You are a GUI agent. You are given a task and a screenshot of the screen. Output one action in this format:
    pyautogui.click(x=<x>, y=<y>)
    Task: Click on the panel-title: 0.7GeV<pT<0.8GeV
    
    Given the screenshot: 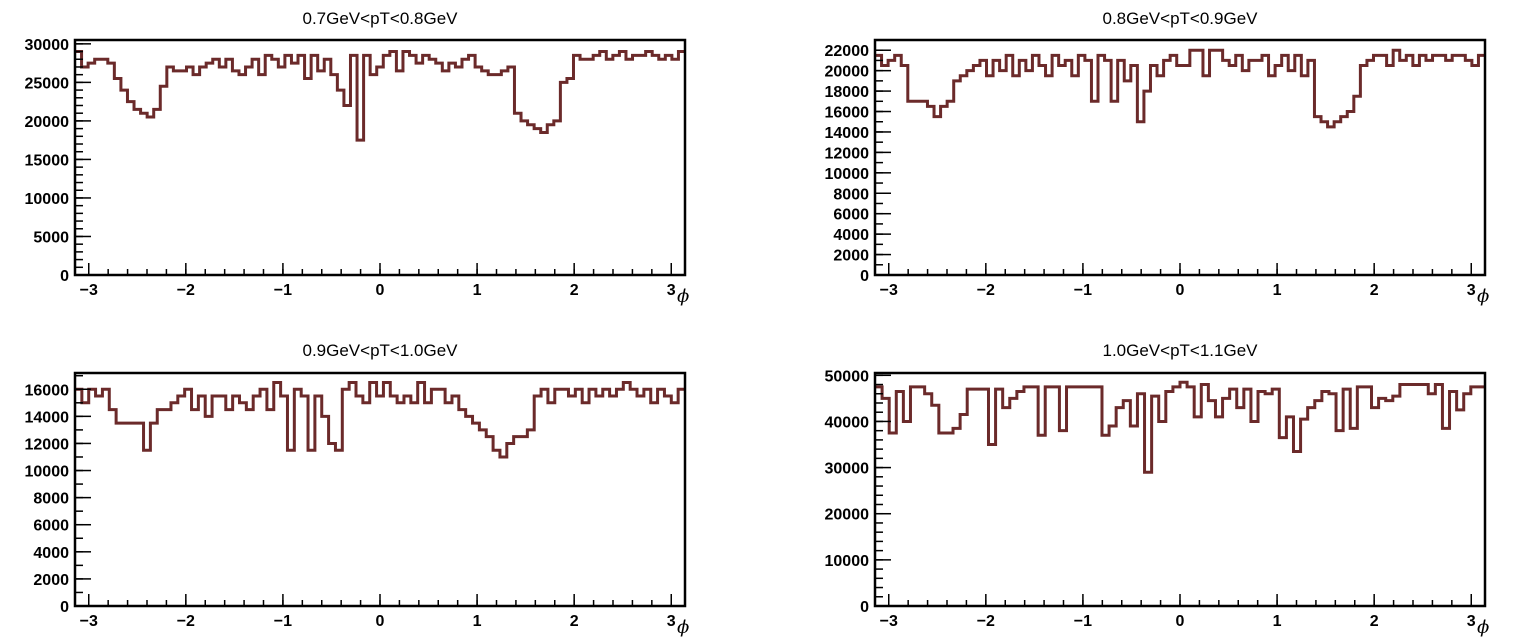 What is the action you would take?
    pyautogui.click(x=381, y=18)
    